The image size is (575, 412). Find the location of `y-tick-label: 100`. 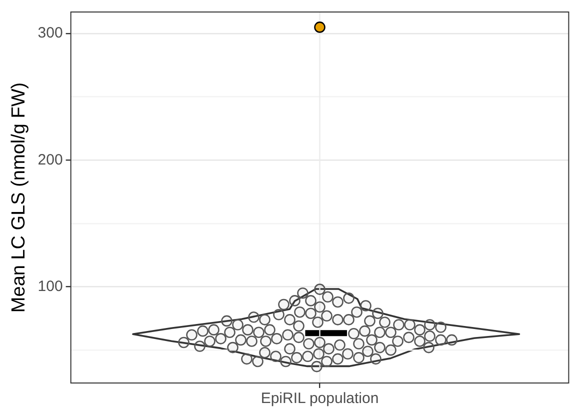

y-tick-label: 100 is located at coordinates (50, 286).